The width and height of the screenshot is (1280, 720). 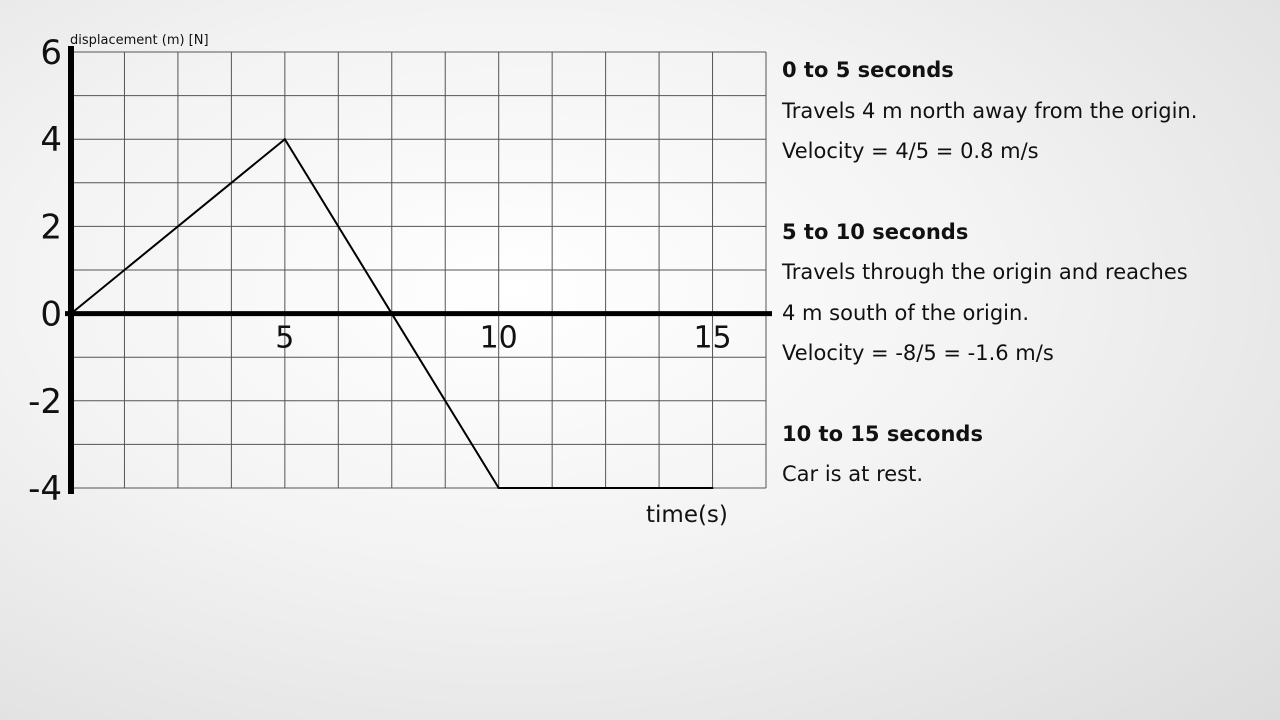 I want to click on note-line: Travels 4 m north away from the origin., so click(x=990, y=110).